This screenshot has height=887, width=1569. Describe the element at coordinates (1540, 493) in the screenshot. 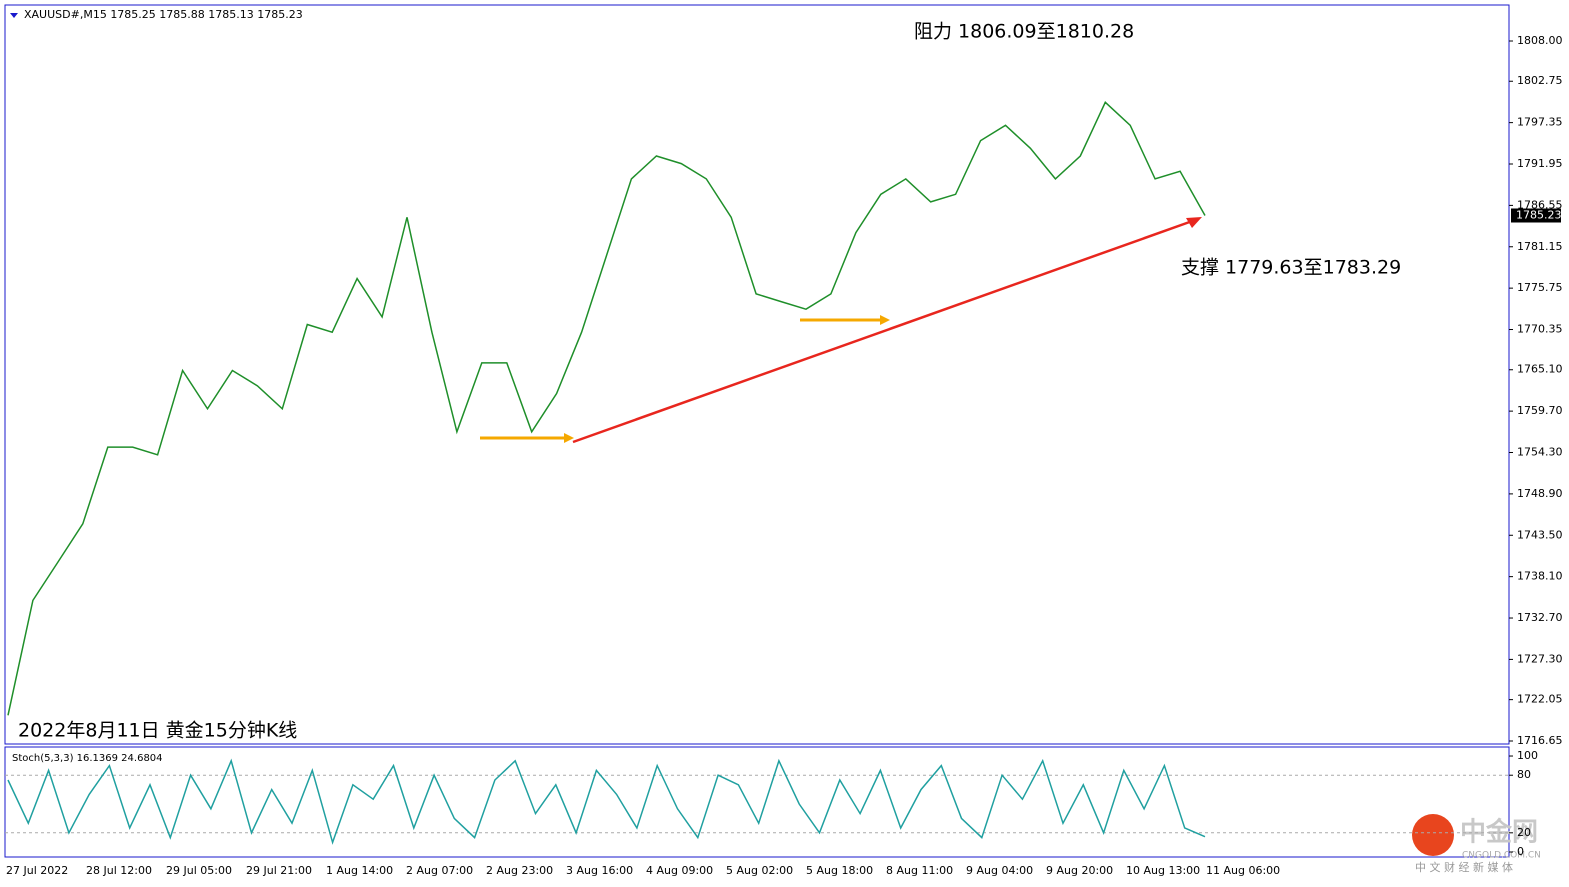

I see `y-tick-label: 1748.90` at that location.